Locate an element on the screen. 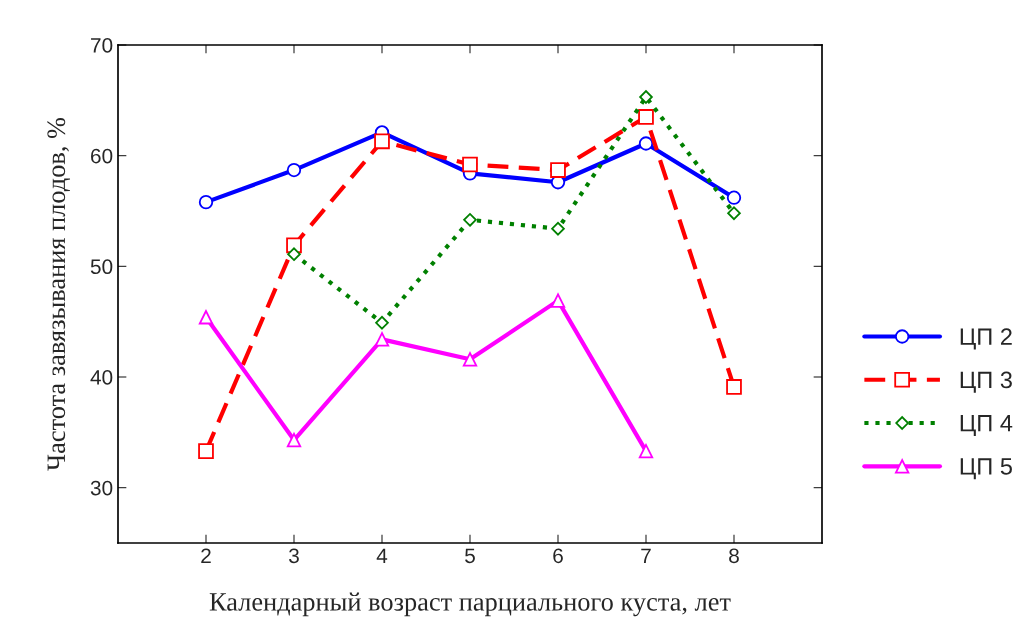 This screenshot has height=629, width=1020. x-tick-label: 4 is located at coordinates (382, 555).